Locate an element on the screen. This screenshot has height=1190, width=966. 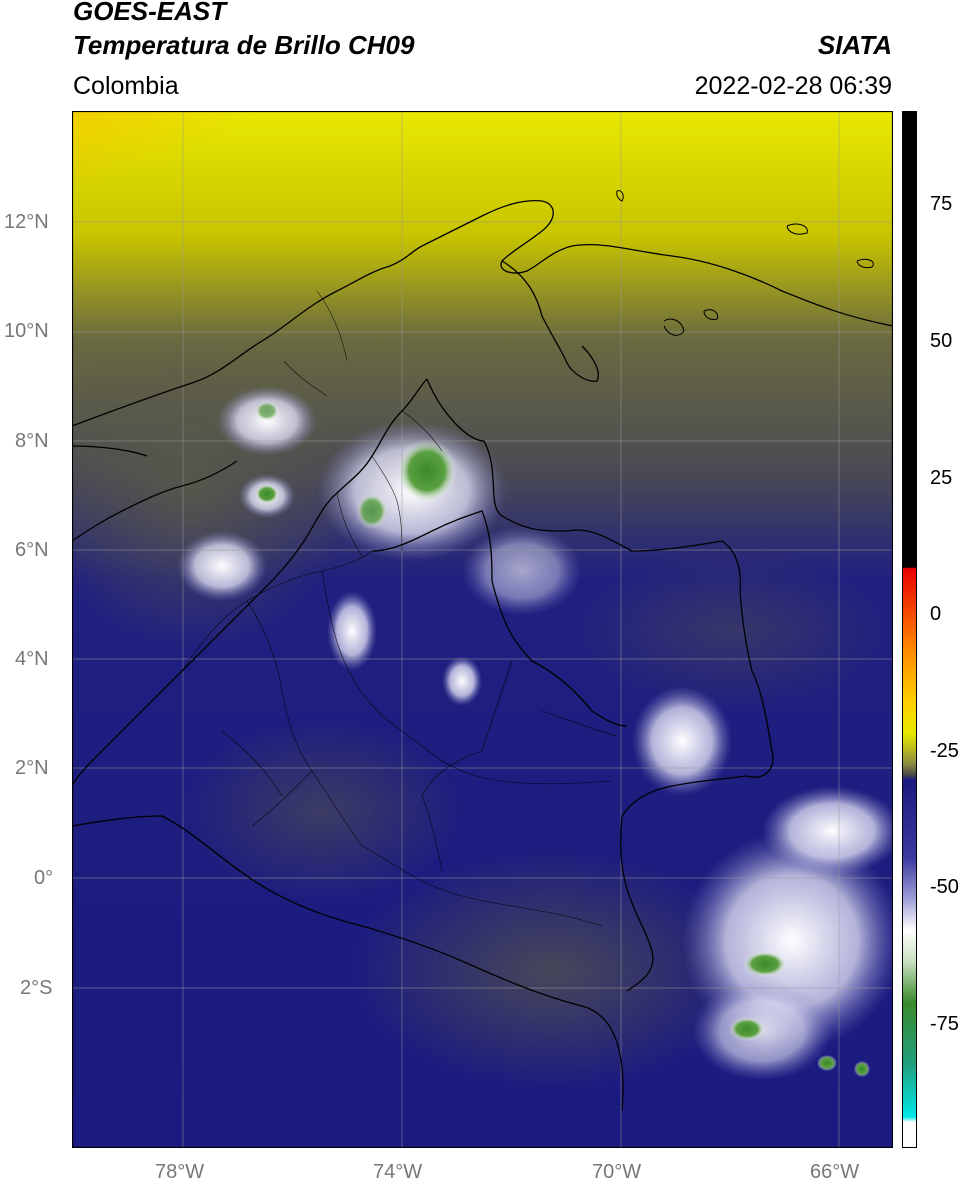
brand-label: SIATA is located at coordinates (854, 45).